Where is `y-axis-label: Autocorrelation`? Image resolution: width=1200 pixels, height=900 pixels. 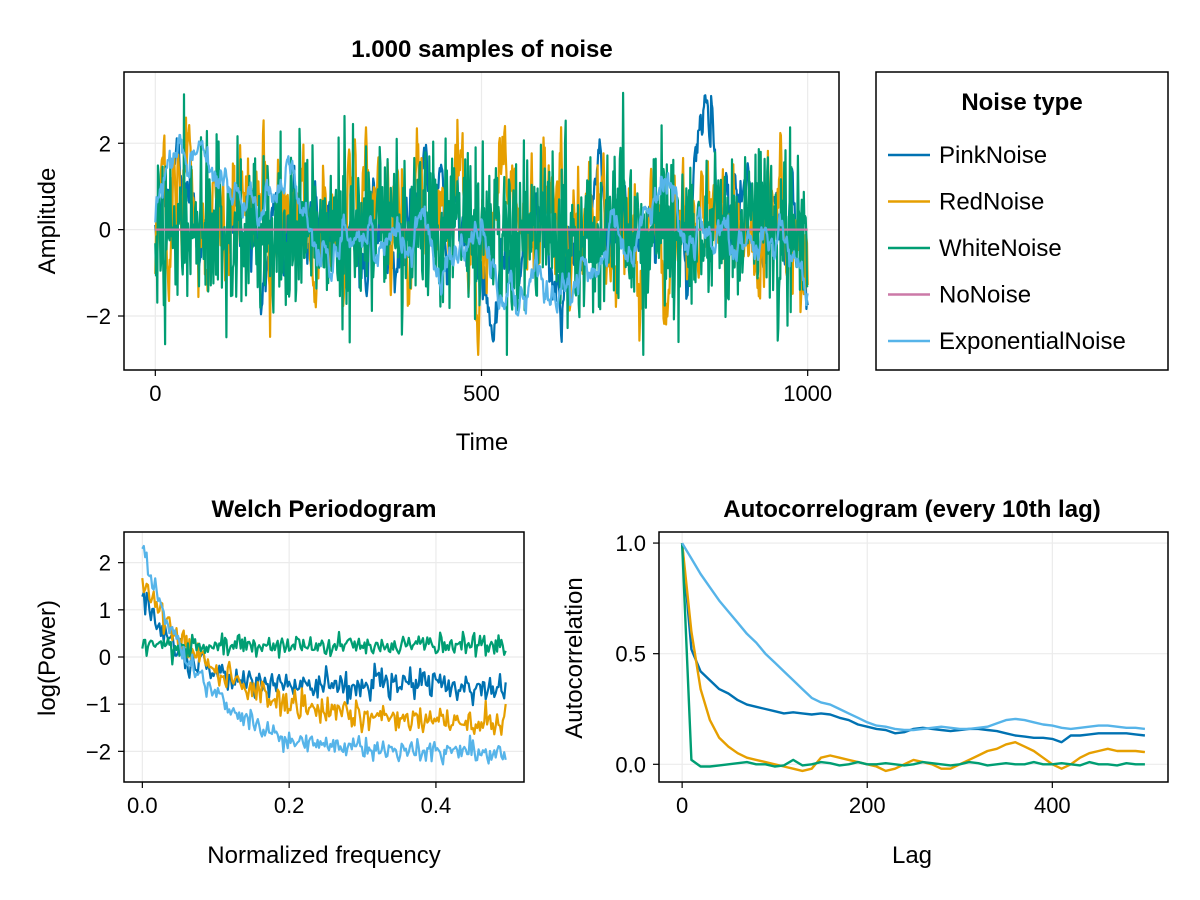 y-axis-label: Autocorrelation is located at coordinates (574, 657).